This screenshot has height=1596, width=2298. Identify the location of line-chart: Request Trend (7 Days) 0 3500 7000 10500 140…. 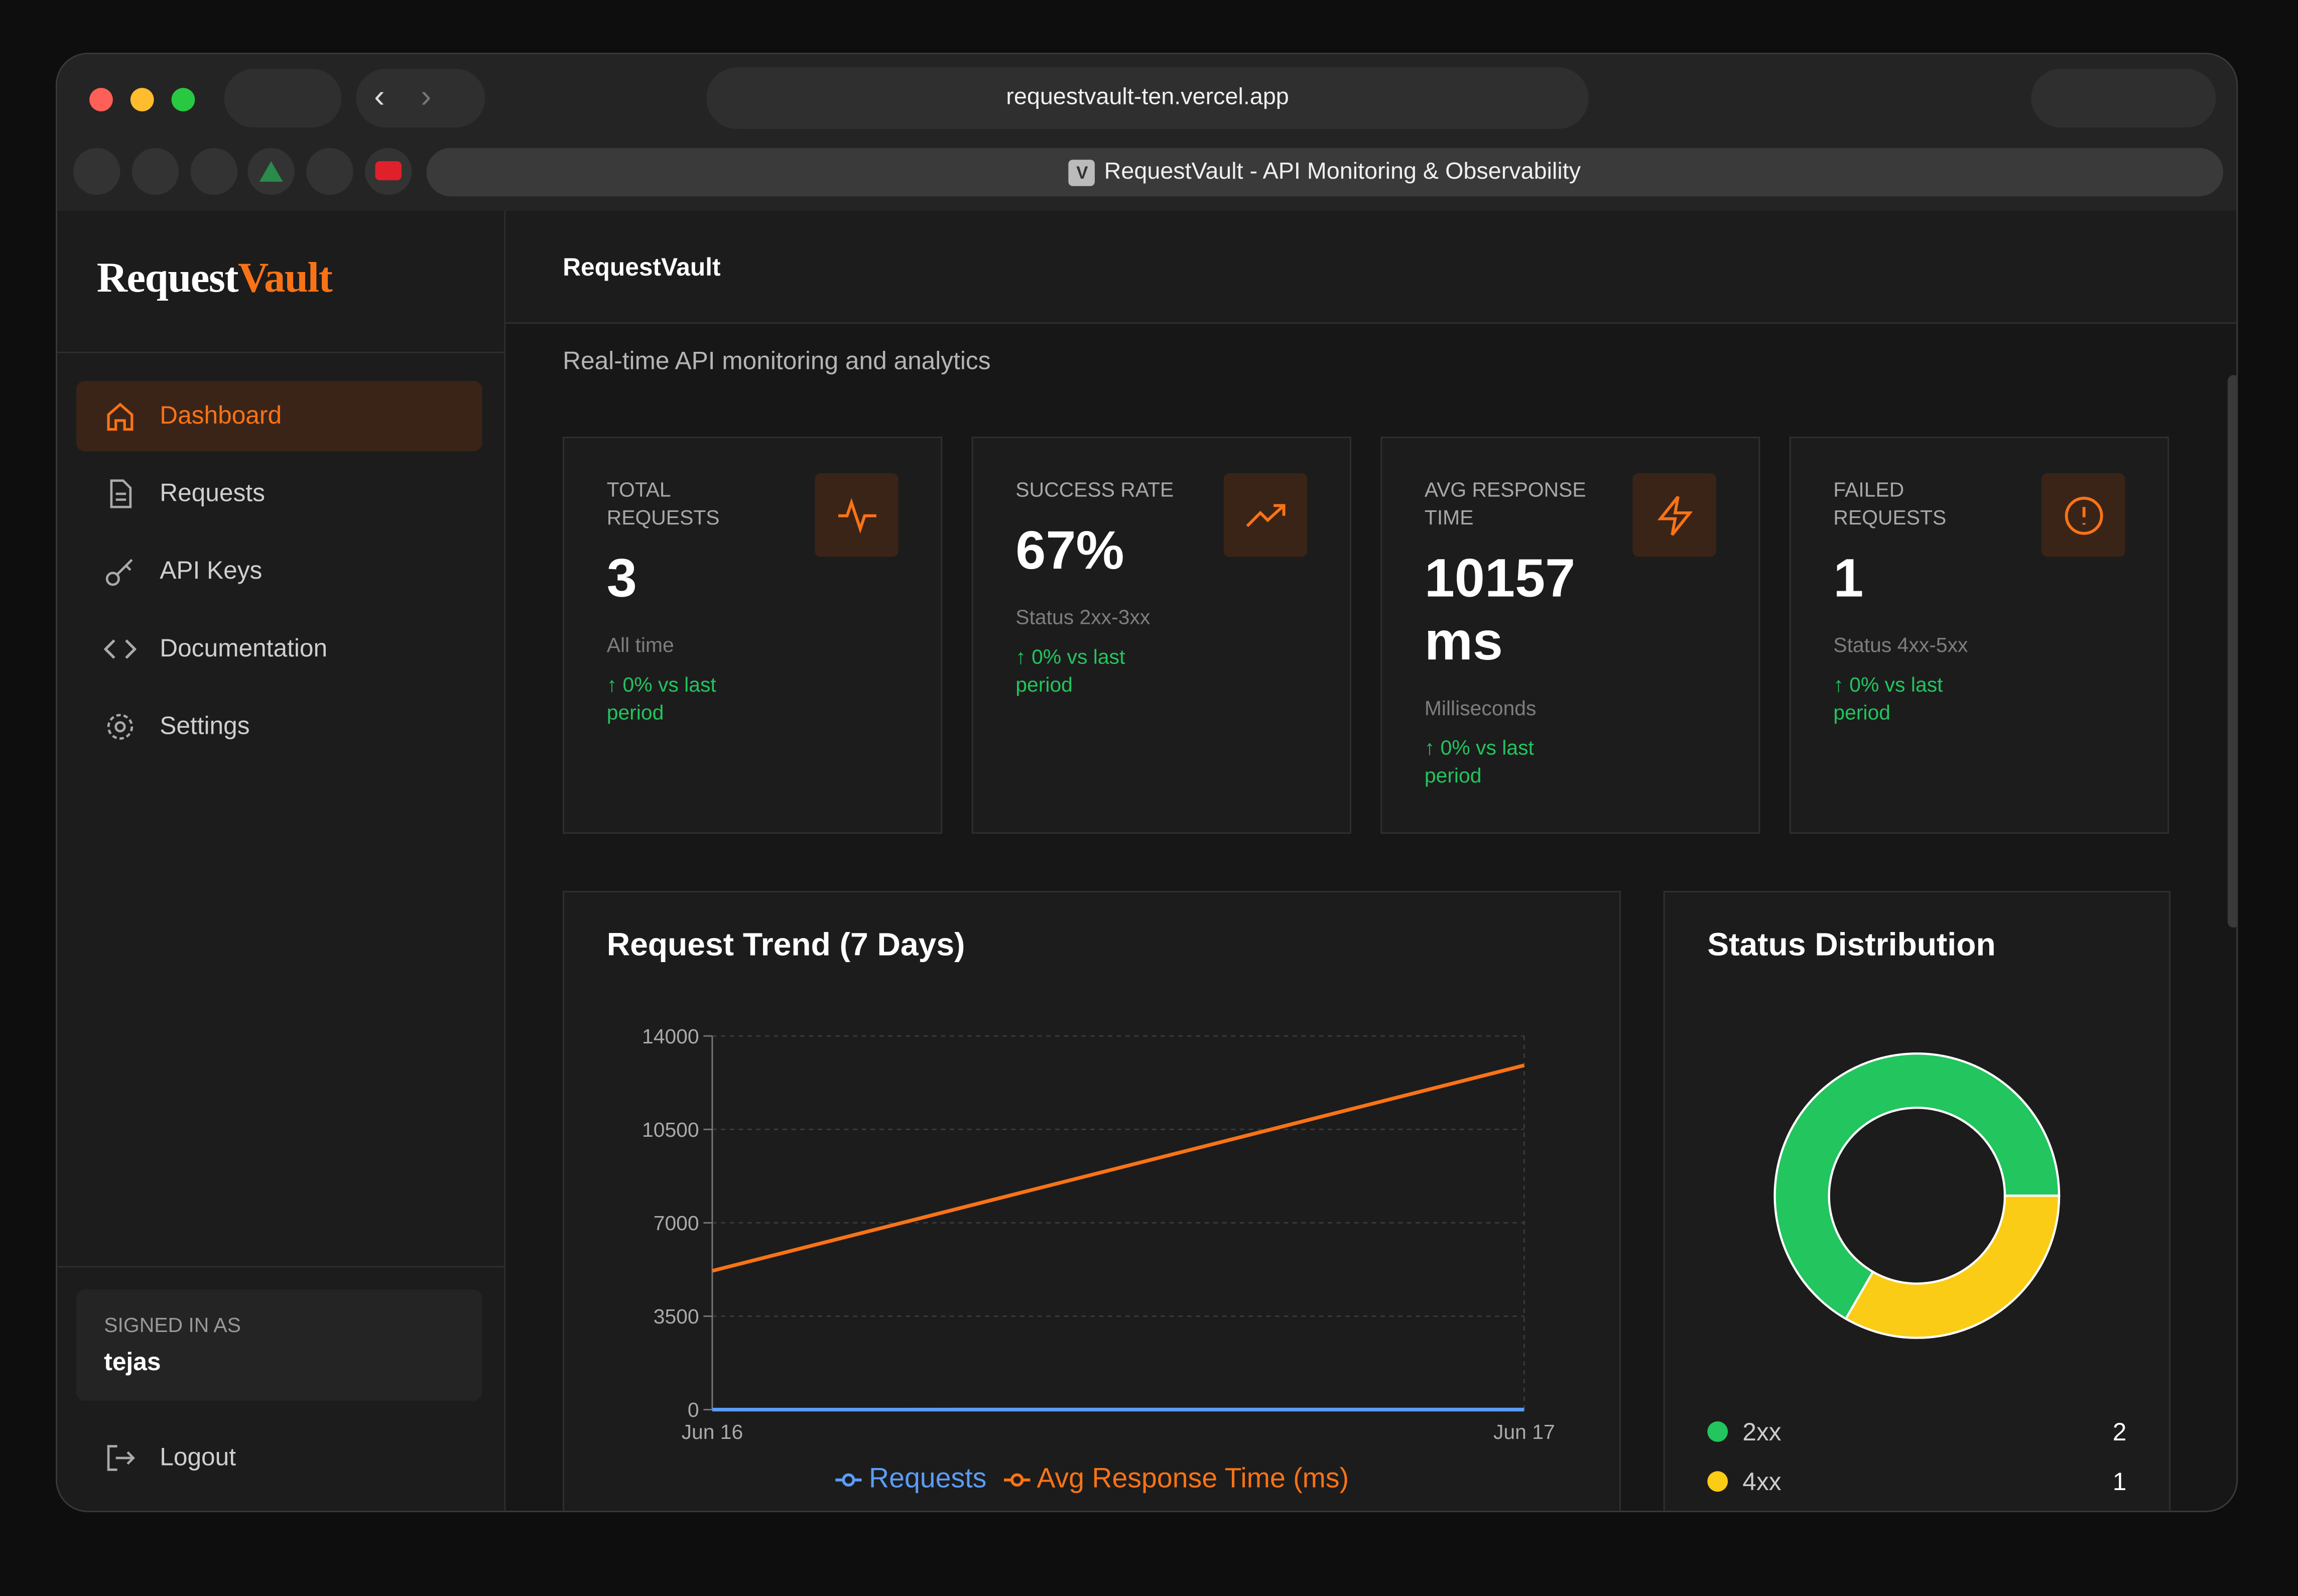
(1081, 1184).